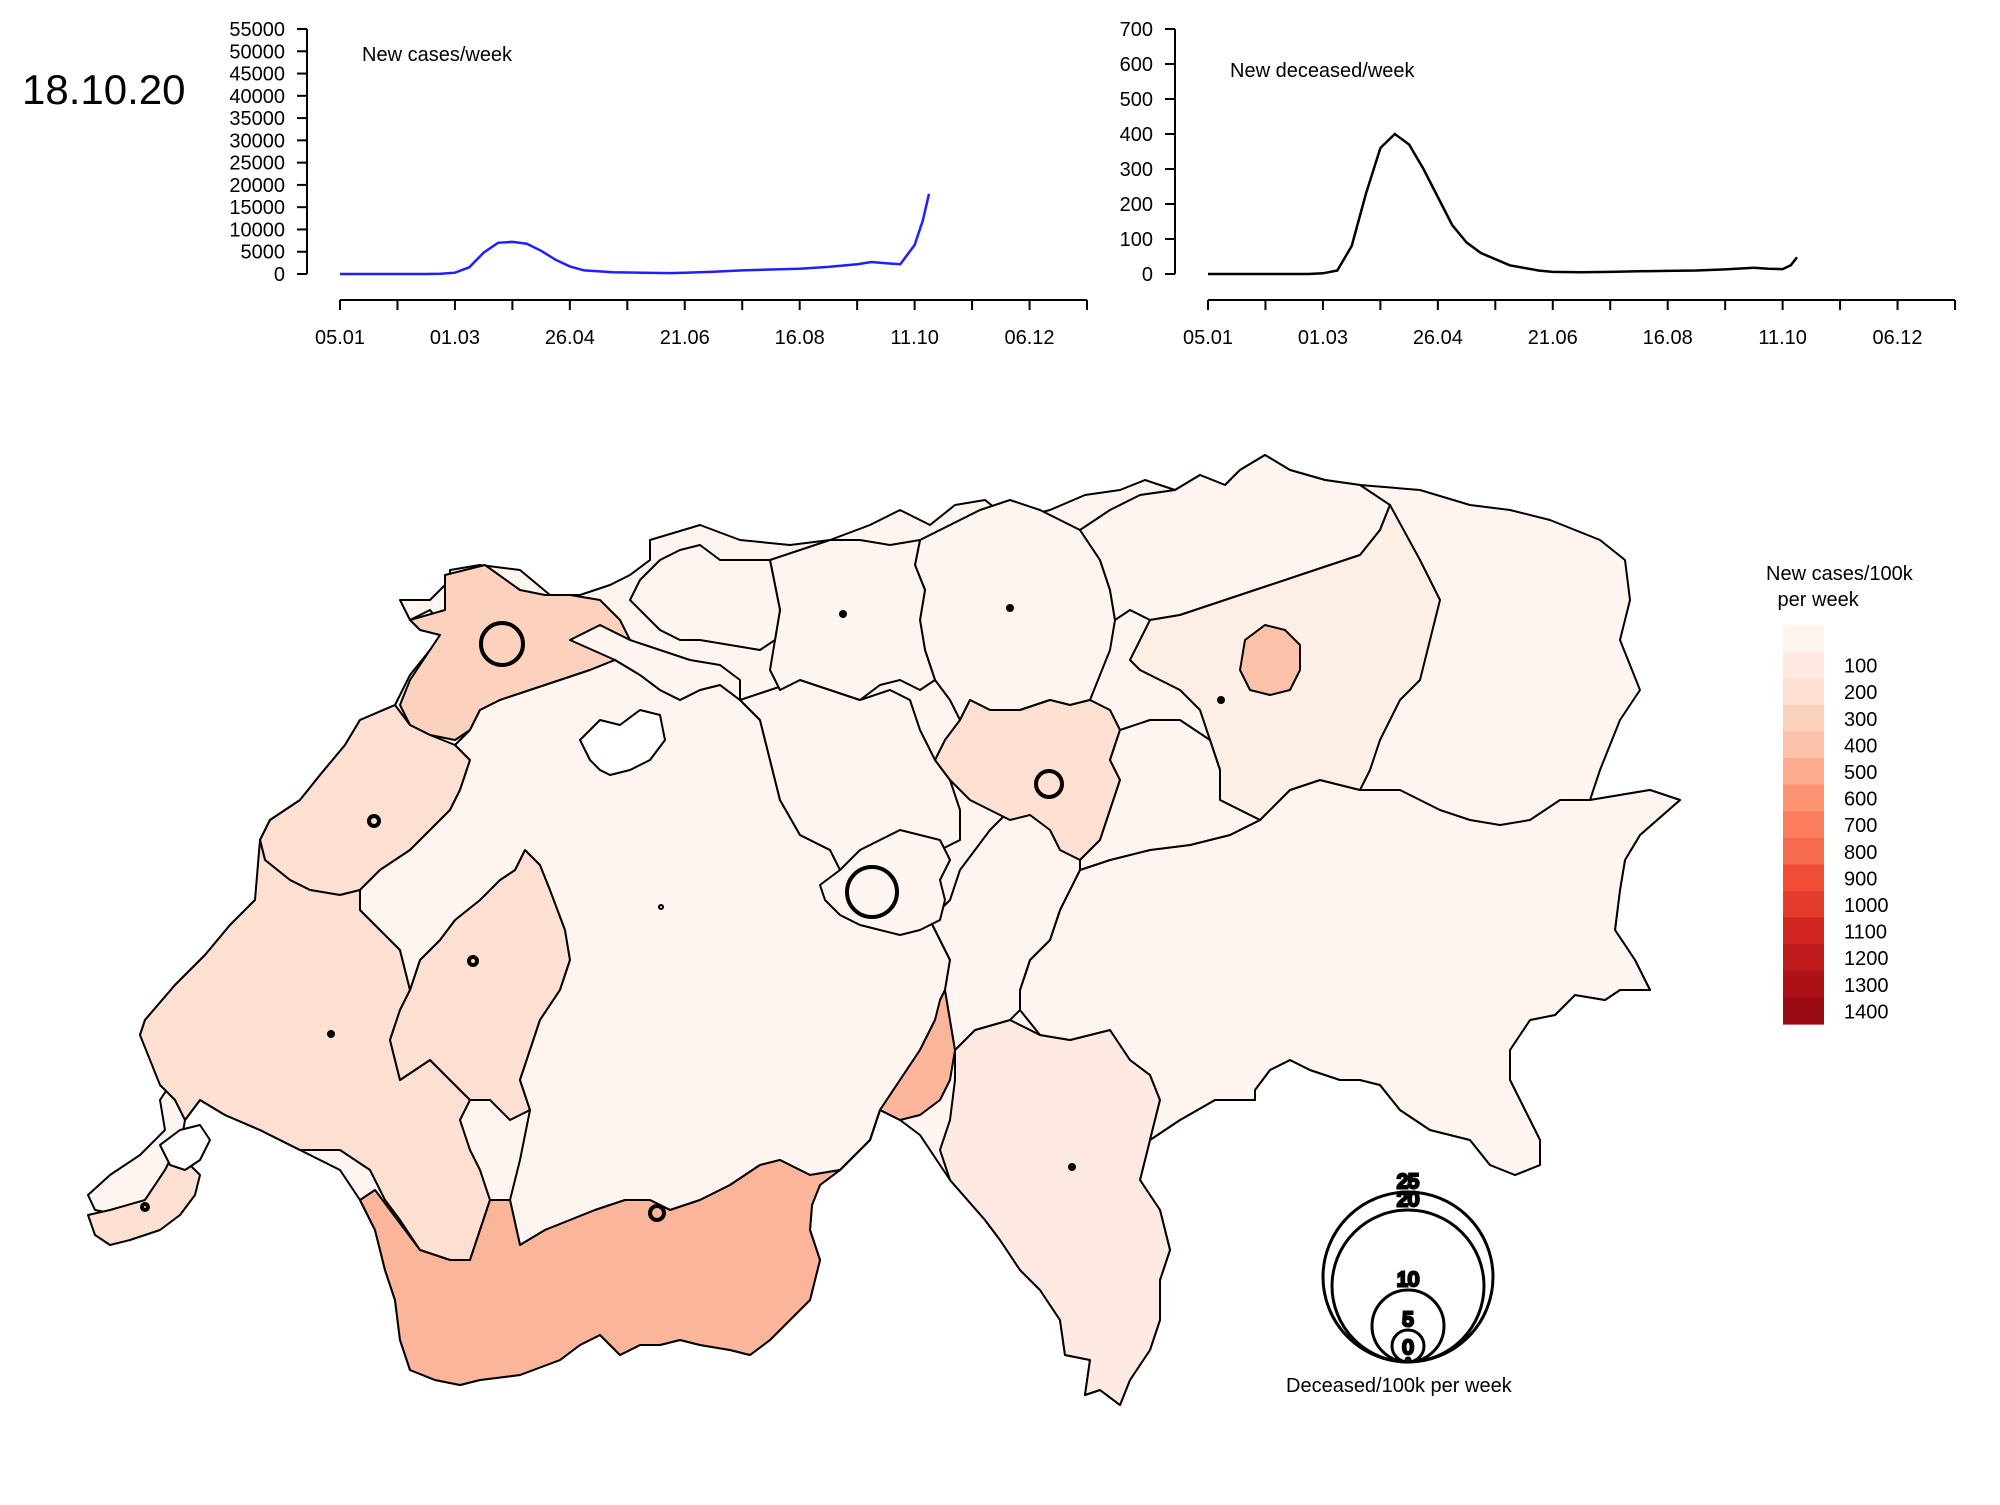  I want to click on legend-title-line1: New cases/100k, so click(1840, 574).